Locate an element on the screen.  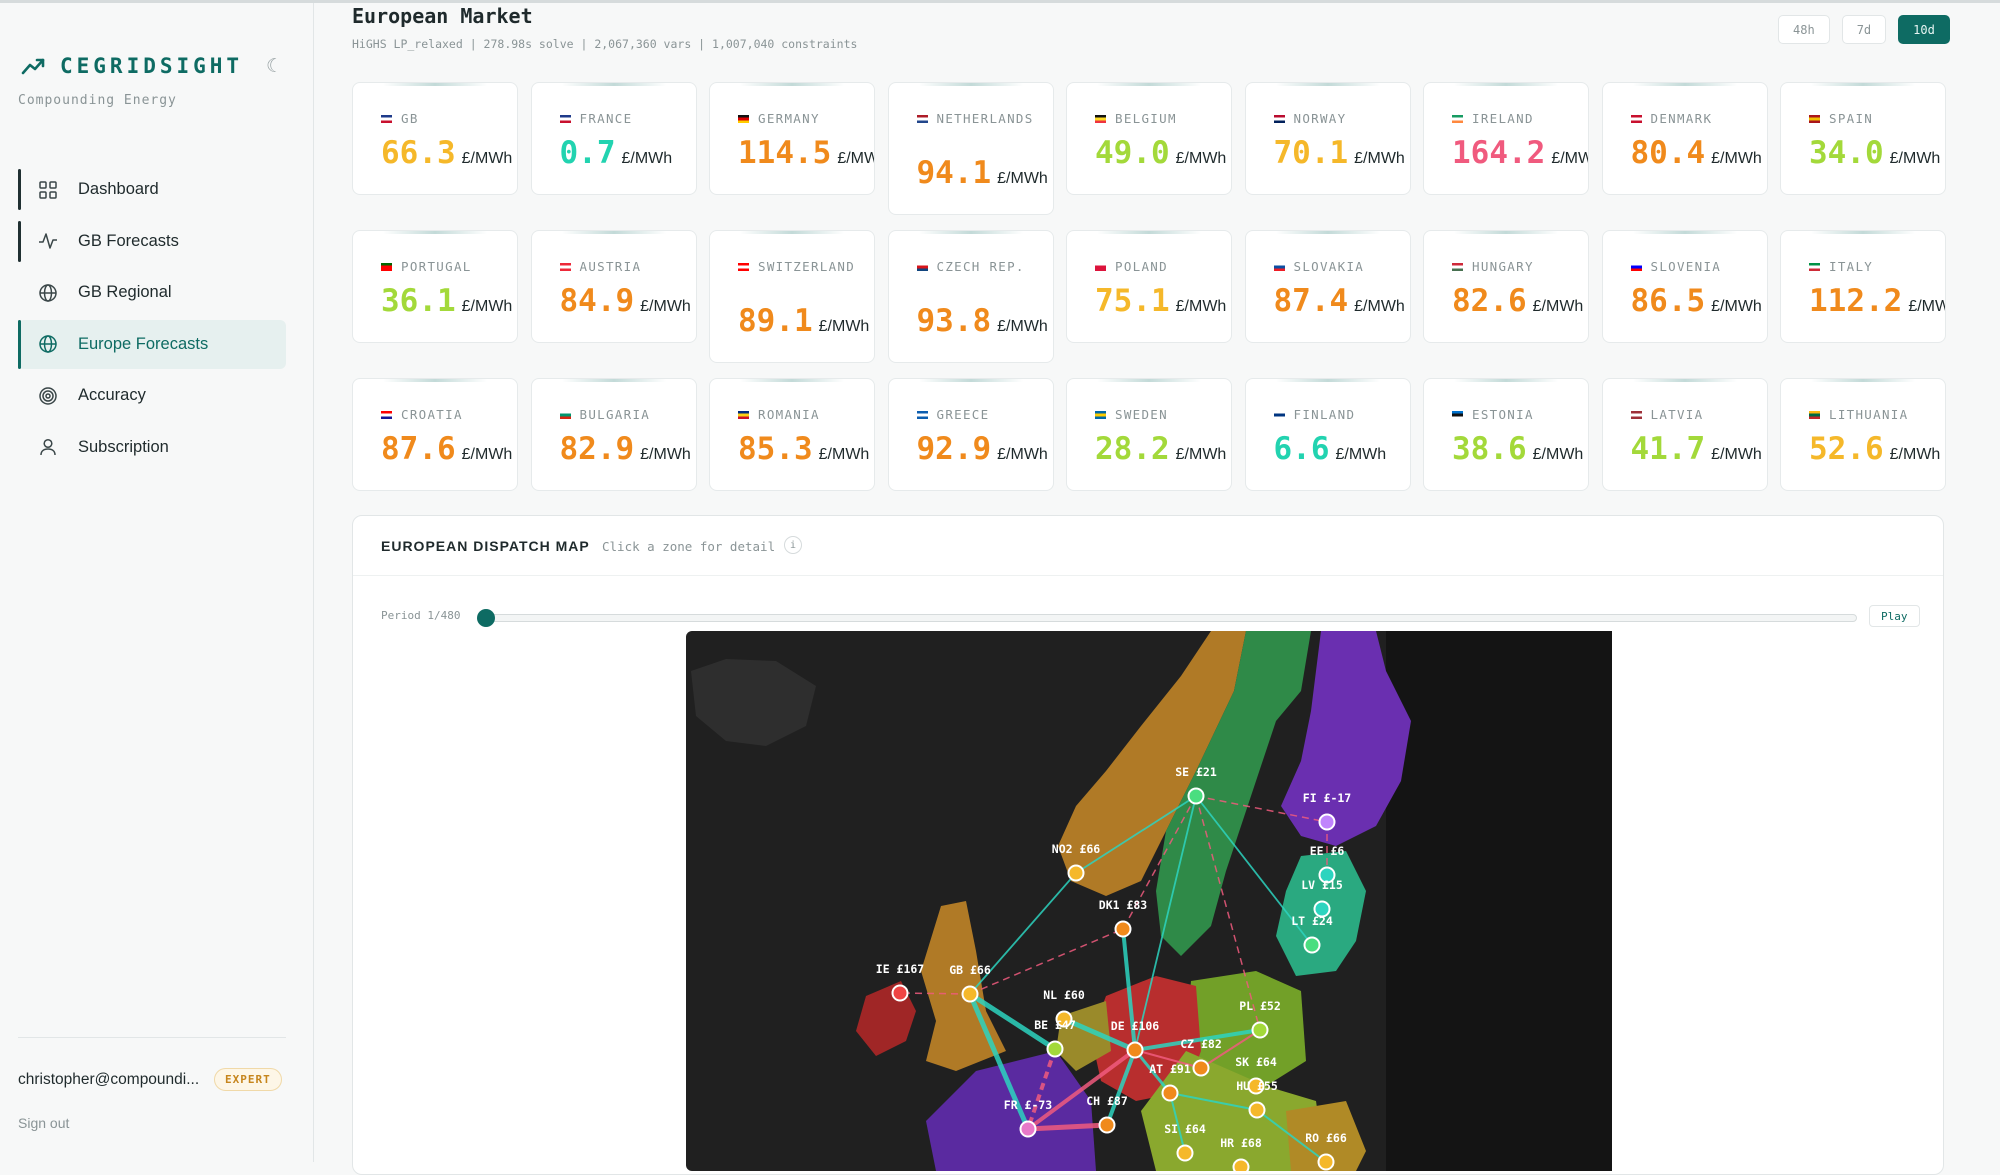
market-card-greece: GREECE 92.9 £/MWh is located at coordinates (970, 434).